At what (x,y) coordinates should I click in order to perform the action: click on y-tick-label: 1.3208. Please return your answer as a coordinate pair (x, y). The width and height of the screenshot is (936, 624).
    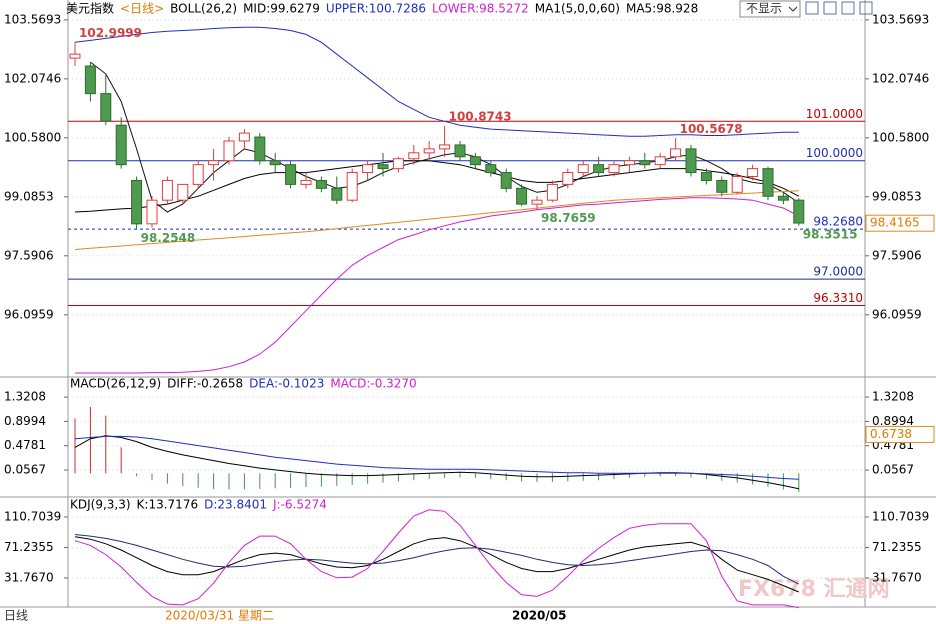
    Looking at the image, I should click on (893, 397).